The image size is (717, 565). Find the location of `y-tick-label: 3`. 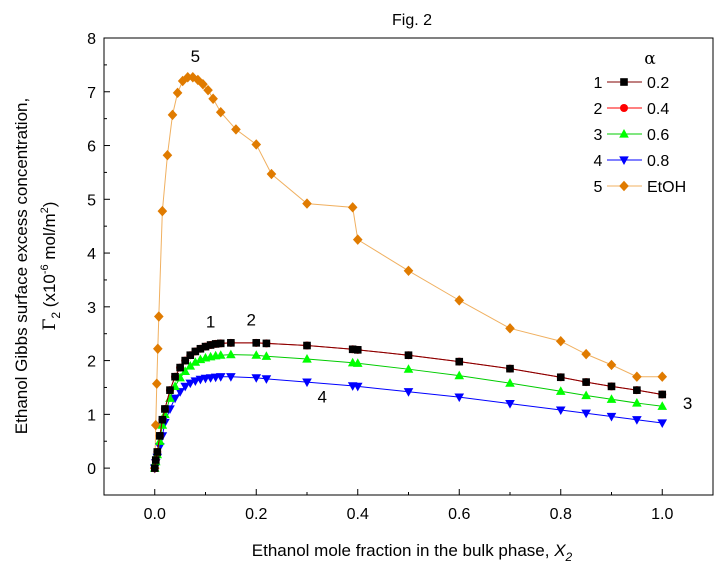

y-tick-label: 3 is located at coordinates (91, 308).